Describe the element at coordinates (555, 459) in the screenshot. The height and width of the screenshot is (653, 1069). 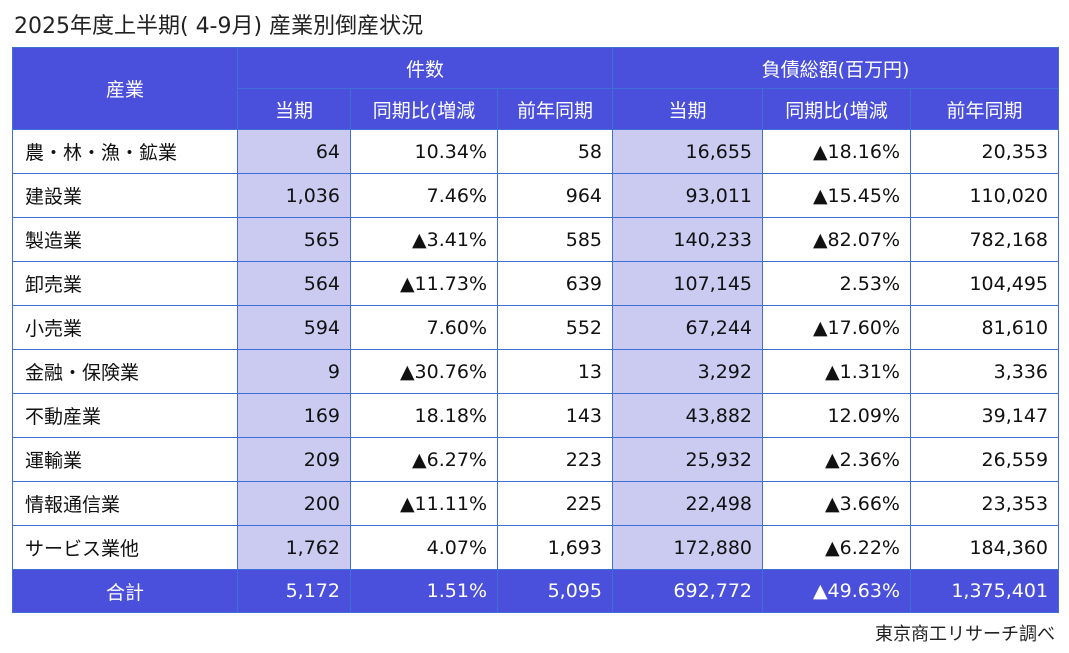
I see `value-cell: 223` at that location.